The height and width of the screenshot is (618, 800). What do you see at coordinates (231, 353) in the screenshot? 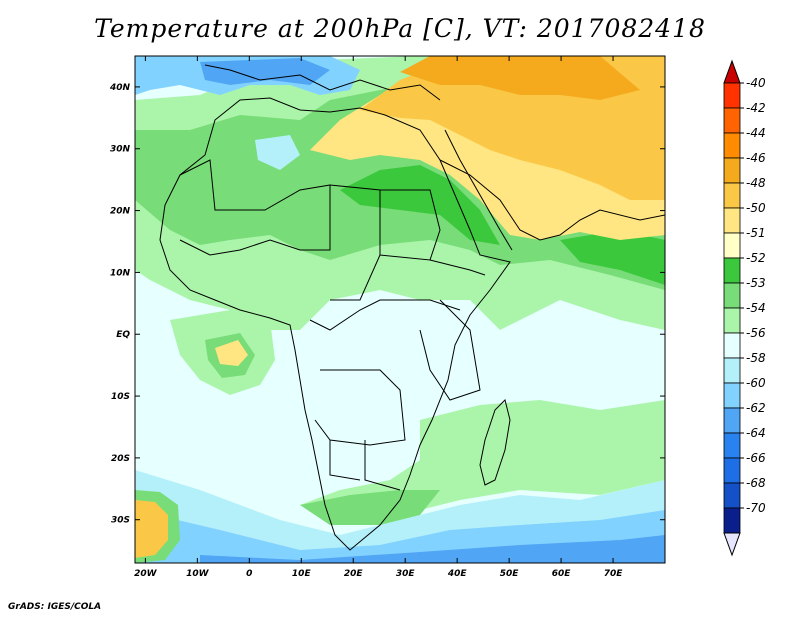
I see `field-yellow-guinea` at bounding box center [231, 353].